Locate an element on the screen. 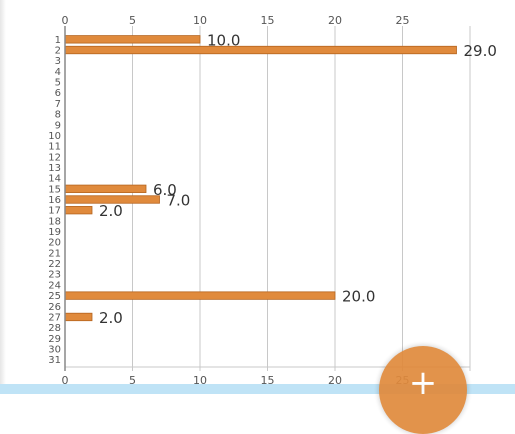 The height and width of the screenshot is (434, 515). x-tick-label-top: 20 is located at coordinates (335, 20).